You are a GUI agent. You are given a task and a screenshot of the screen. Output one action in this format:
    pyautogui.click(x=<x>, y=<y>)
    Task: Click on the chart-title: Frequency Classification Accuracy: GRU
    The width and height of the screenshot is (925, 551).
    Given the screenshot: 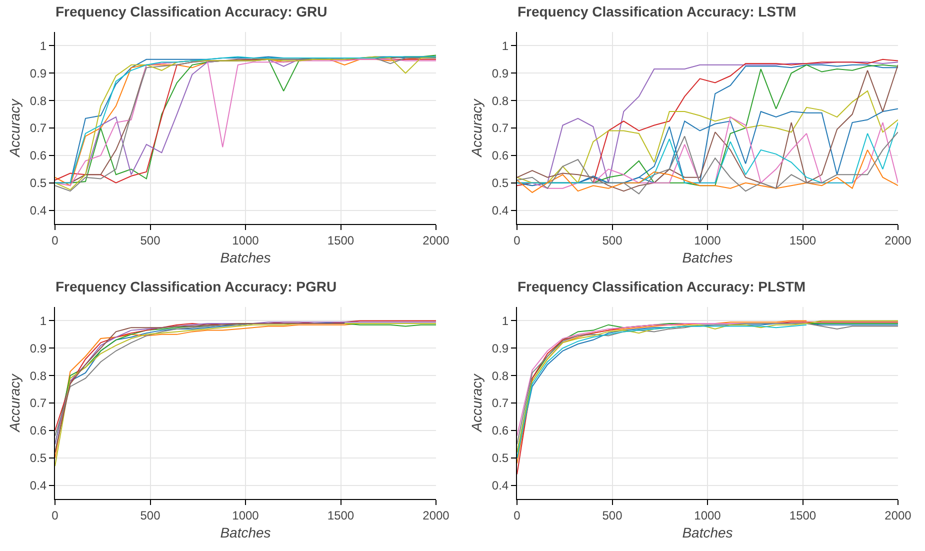 What is the action you would take?
    pyautogui.click(x=191, y=12)
    